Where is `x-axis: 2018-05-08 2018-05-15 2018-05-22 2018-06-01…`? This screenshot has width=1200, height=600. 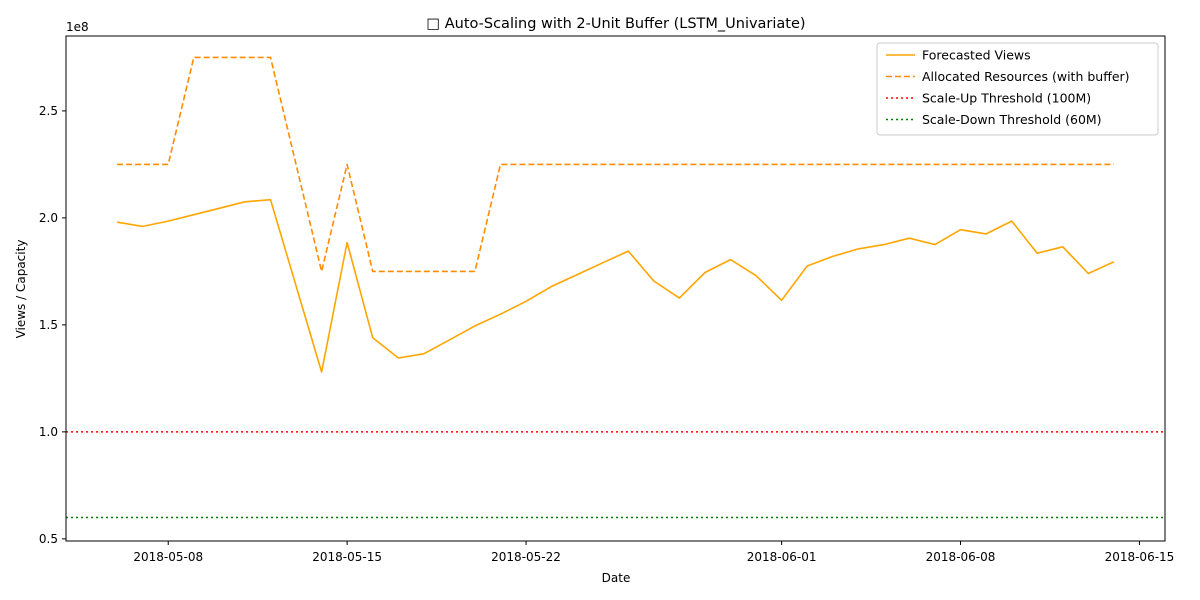 x-axis: 2018-05-08 2018-05-15 2018-05-22 2018-06-01… is located at coordinates (653, 552).